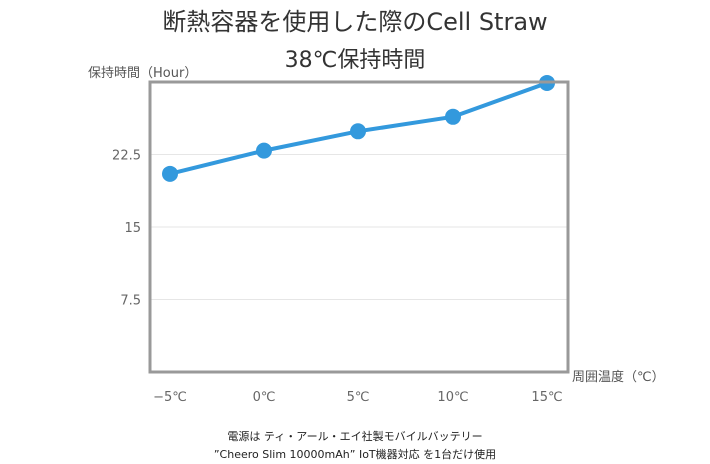 The height and width of the screenshot is (464, 710). Describe the element at coordinates (355, 436) in the screenshot. I see `footnote-line-1: 電源は ティ・アール・エイ社製モバイルバッテリー` at that location.